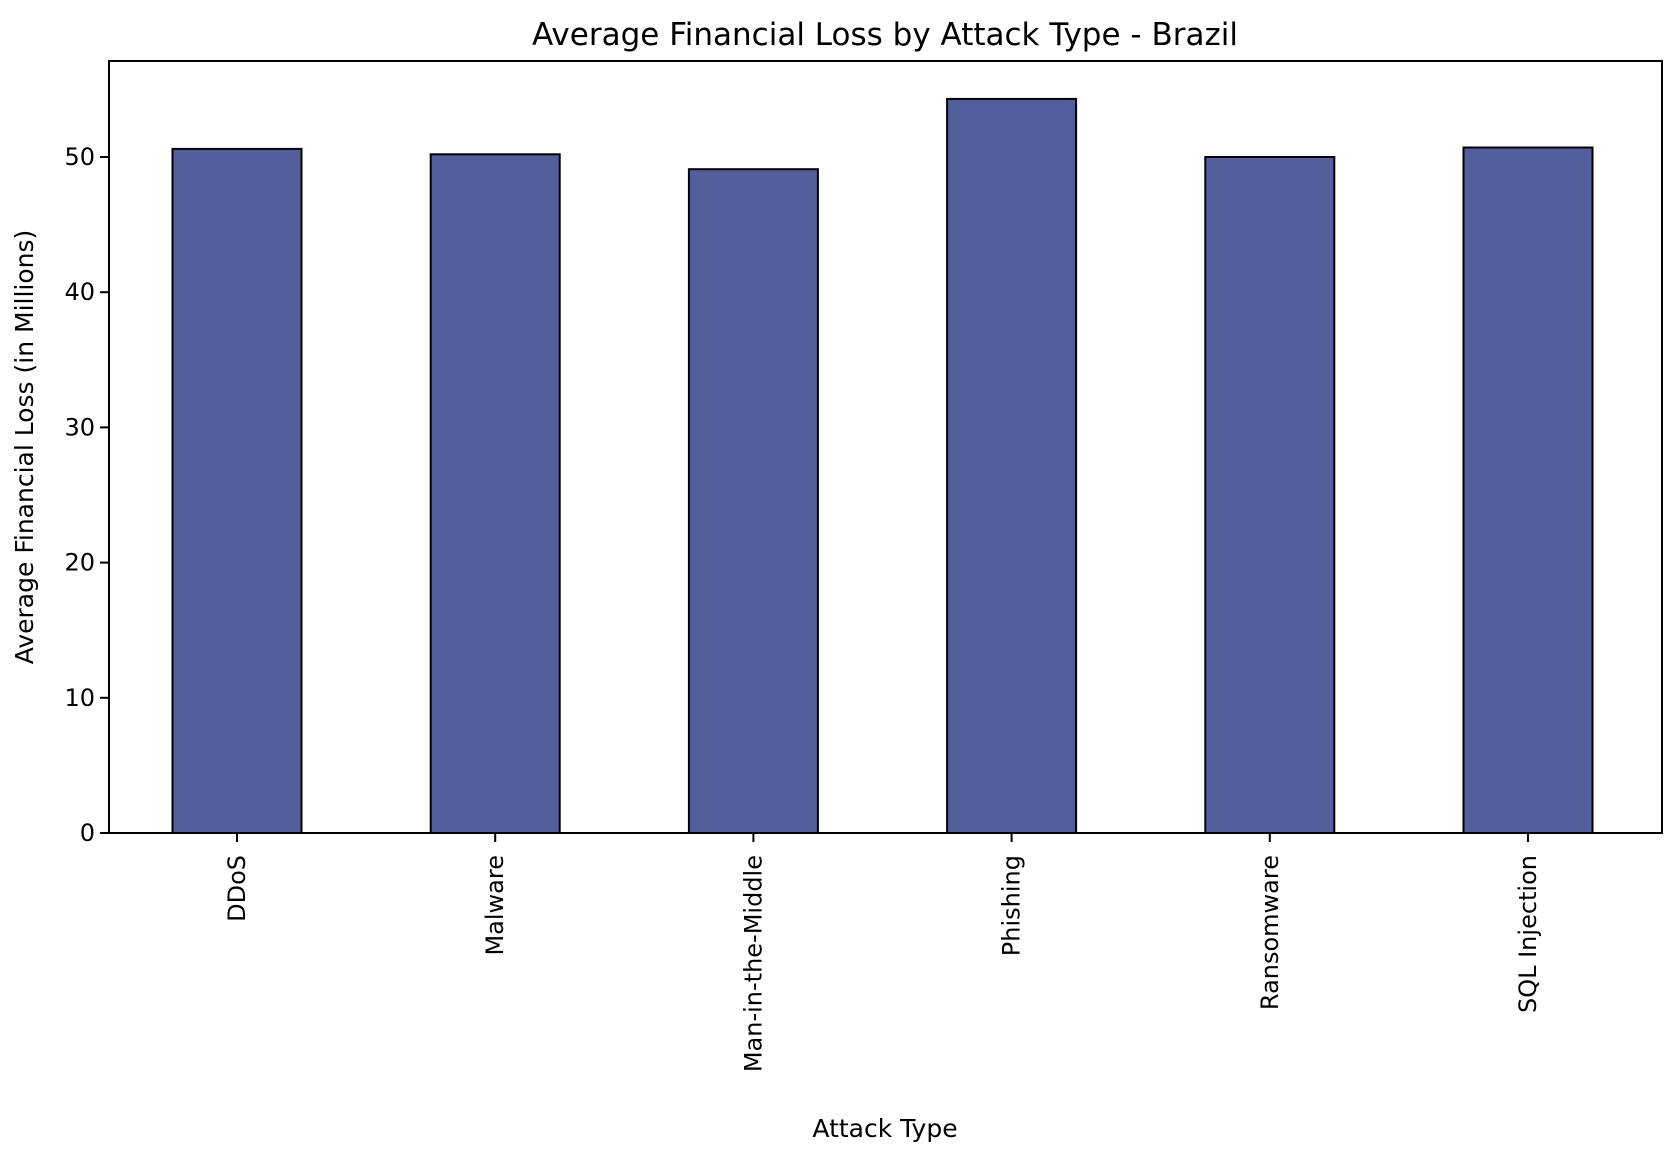 Image resolution: width=1672 pixels, height=1154 pixels. What do you see at coordinates (1012, 905) in the screenshot?
I see `x-tick-label: Phishing` at bounding box center [1012, 905].